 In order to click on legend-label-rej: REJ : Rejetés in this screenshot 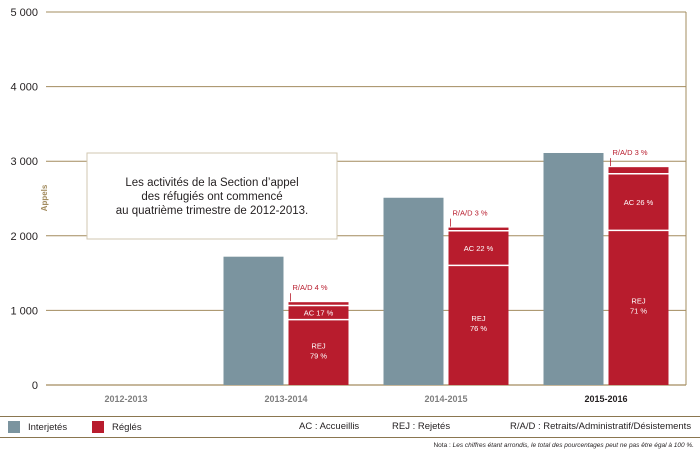, I will do `click(421, 426)`.